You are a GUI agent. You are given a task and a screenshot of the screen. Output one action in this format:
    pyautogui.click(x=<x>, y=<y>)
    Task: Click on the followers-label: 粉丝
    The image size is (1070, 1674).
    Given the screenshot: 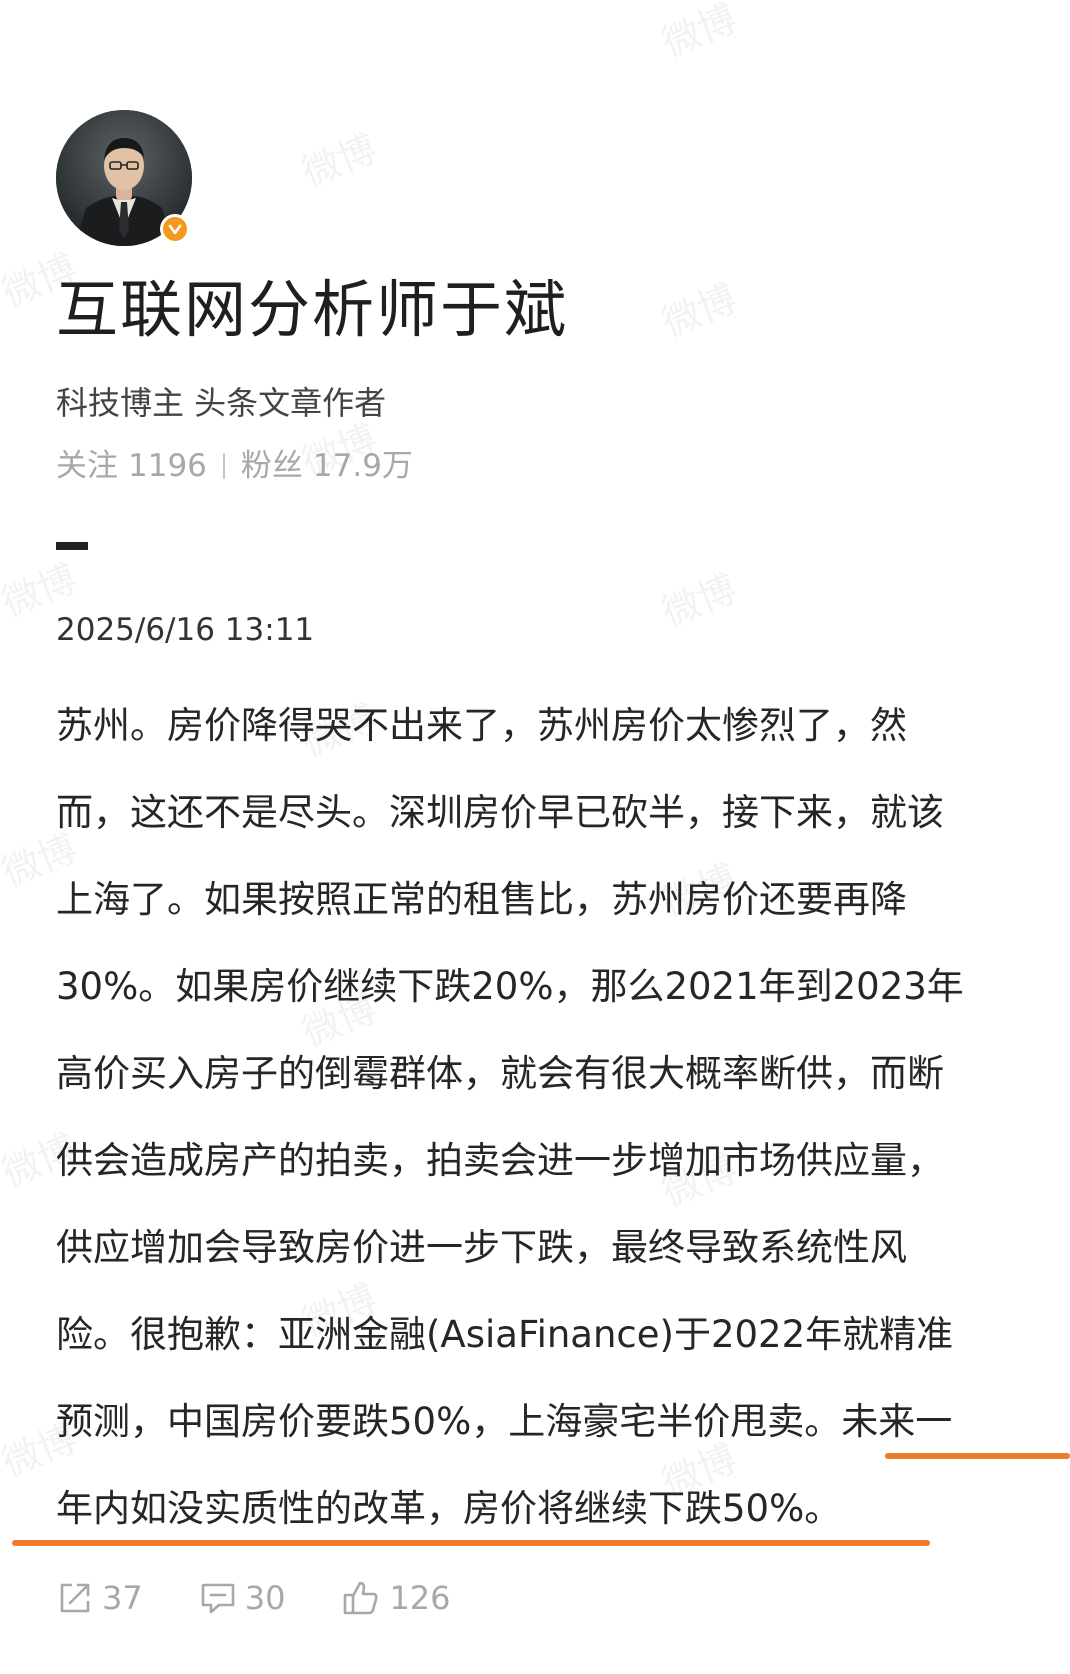 What is the action you would take?
    pyautogui.click(x=271, y=466)
    